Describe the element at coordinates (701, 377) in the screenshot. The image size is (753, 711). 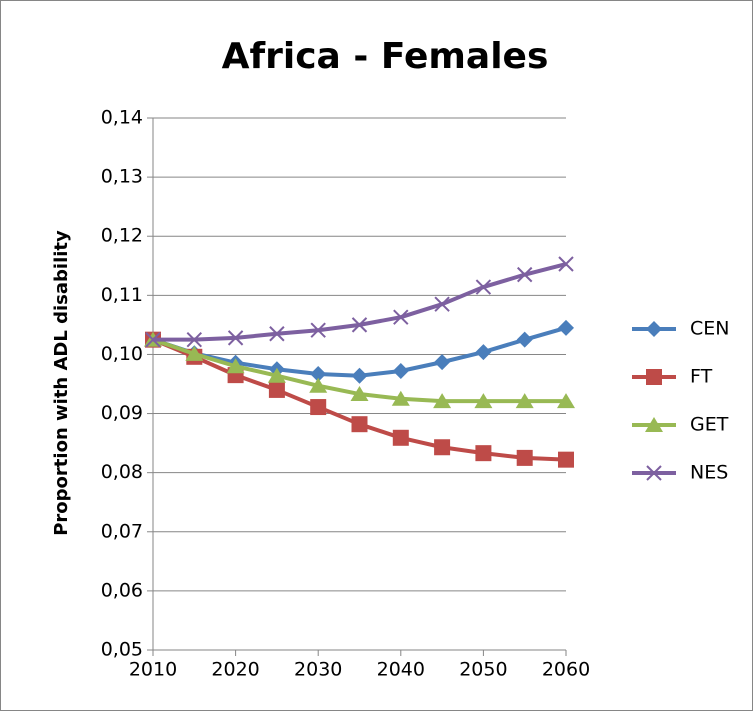
I see `legend-label: FT` at that location.